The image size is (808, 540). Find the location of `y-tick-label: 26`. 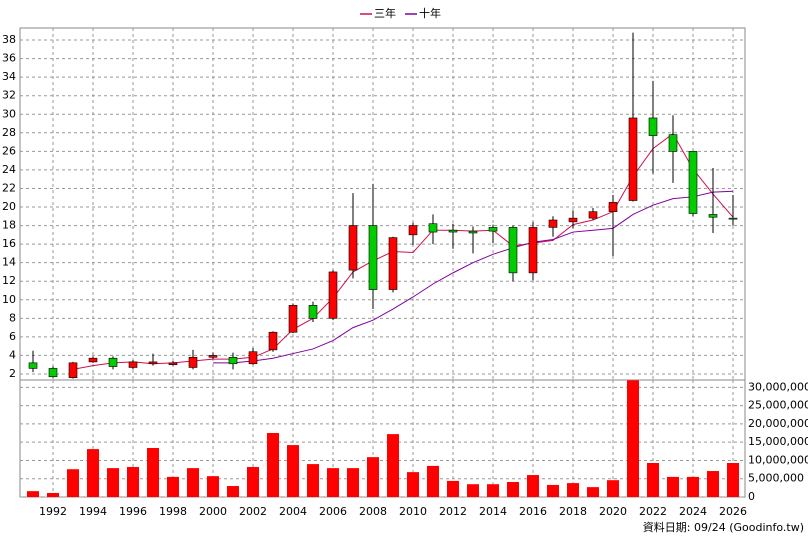

y-tick-label: 26 is located at coordinates (9, 150).